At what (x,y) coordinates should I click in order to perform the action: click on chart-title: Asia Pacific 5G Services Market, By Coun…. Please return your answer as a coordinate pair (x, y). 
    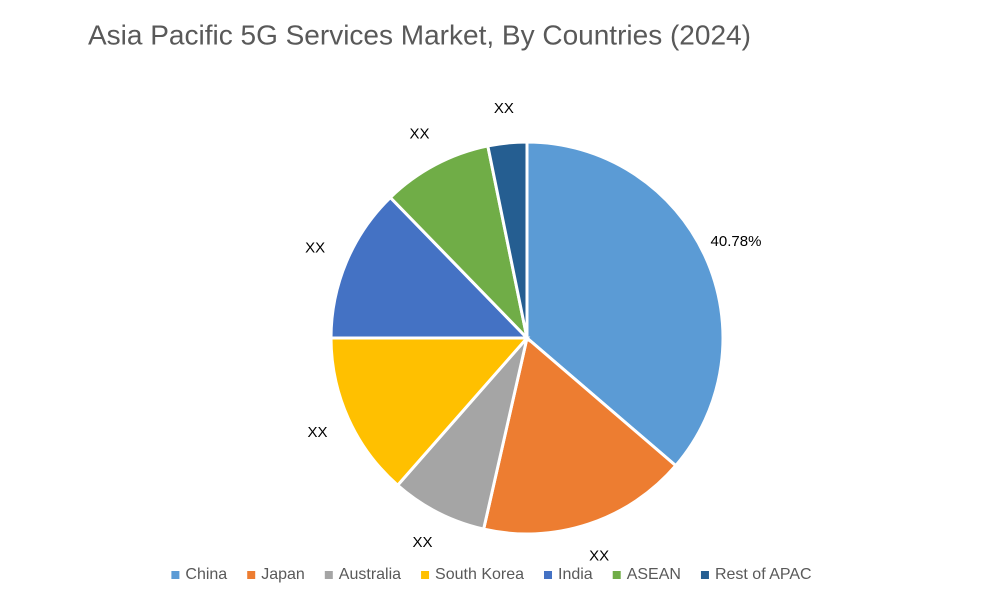
    Looking at the image, I should click on (419, 34).